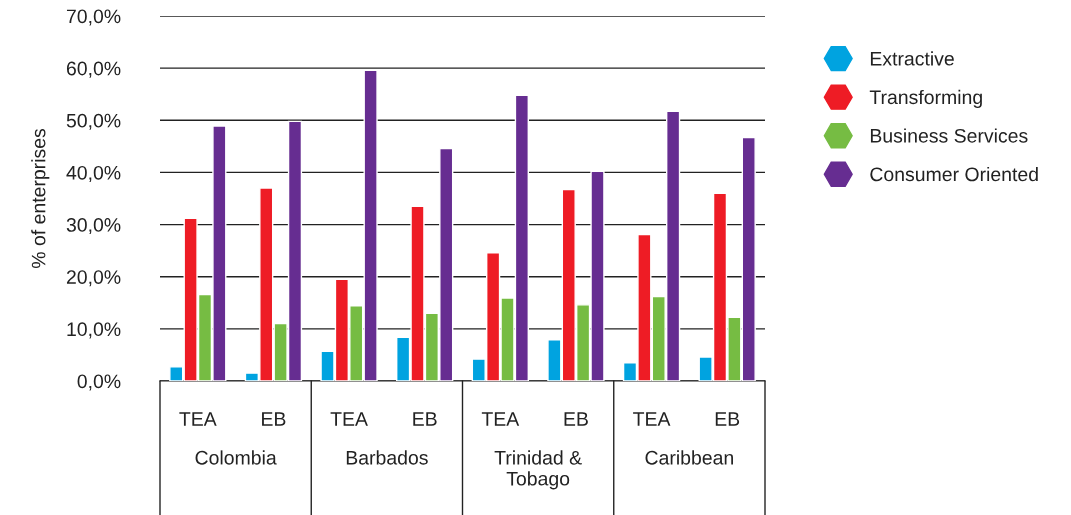 The image size is (1071, 515). What do you see at coordinates (538, 470) in the screenshot?
I see `text: Trinidad & Tobago` at bounding box center [538, 470].